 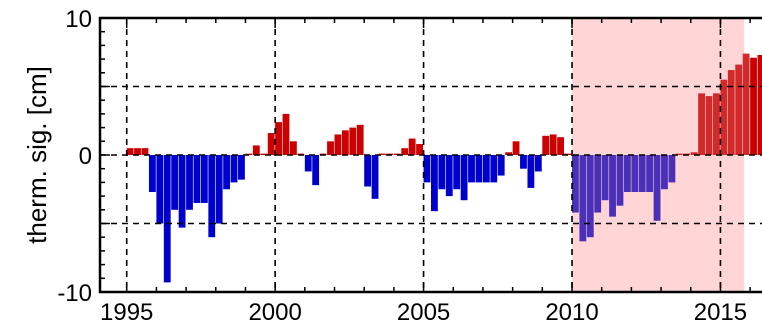 What do you see at coordinates (85, 156) in the screenshot?
I see `y-tick-label: 0` at bounding box center [85, 156].